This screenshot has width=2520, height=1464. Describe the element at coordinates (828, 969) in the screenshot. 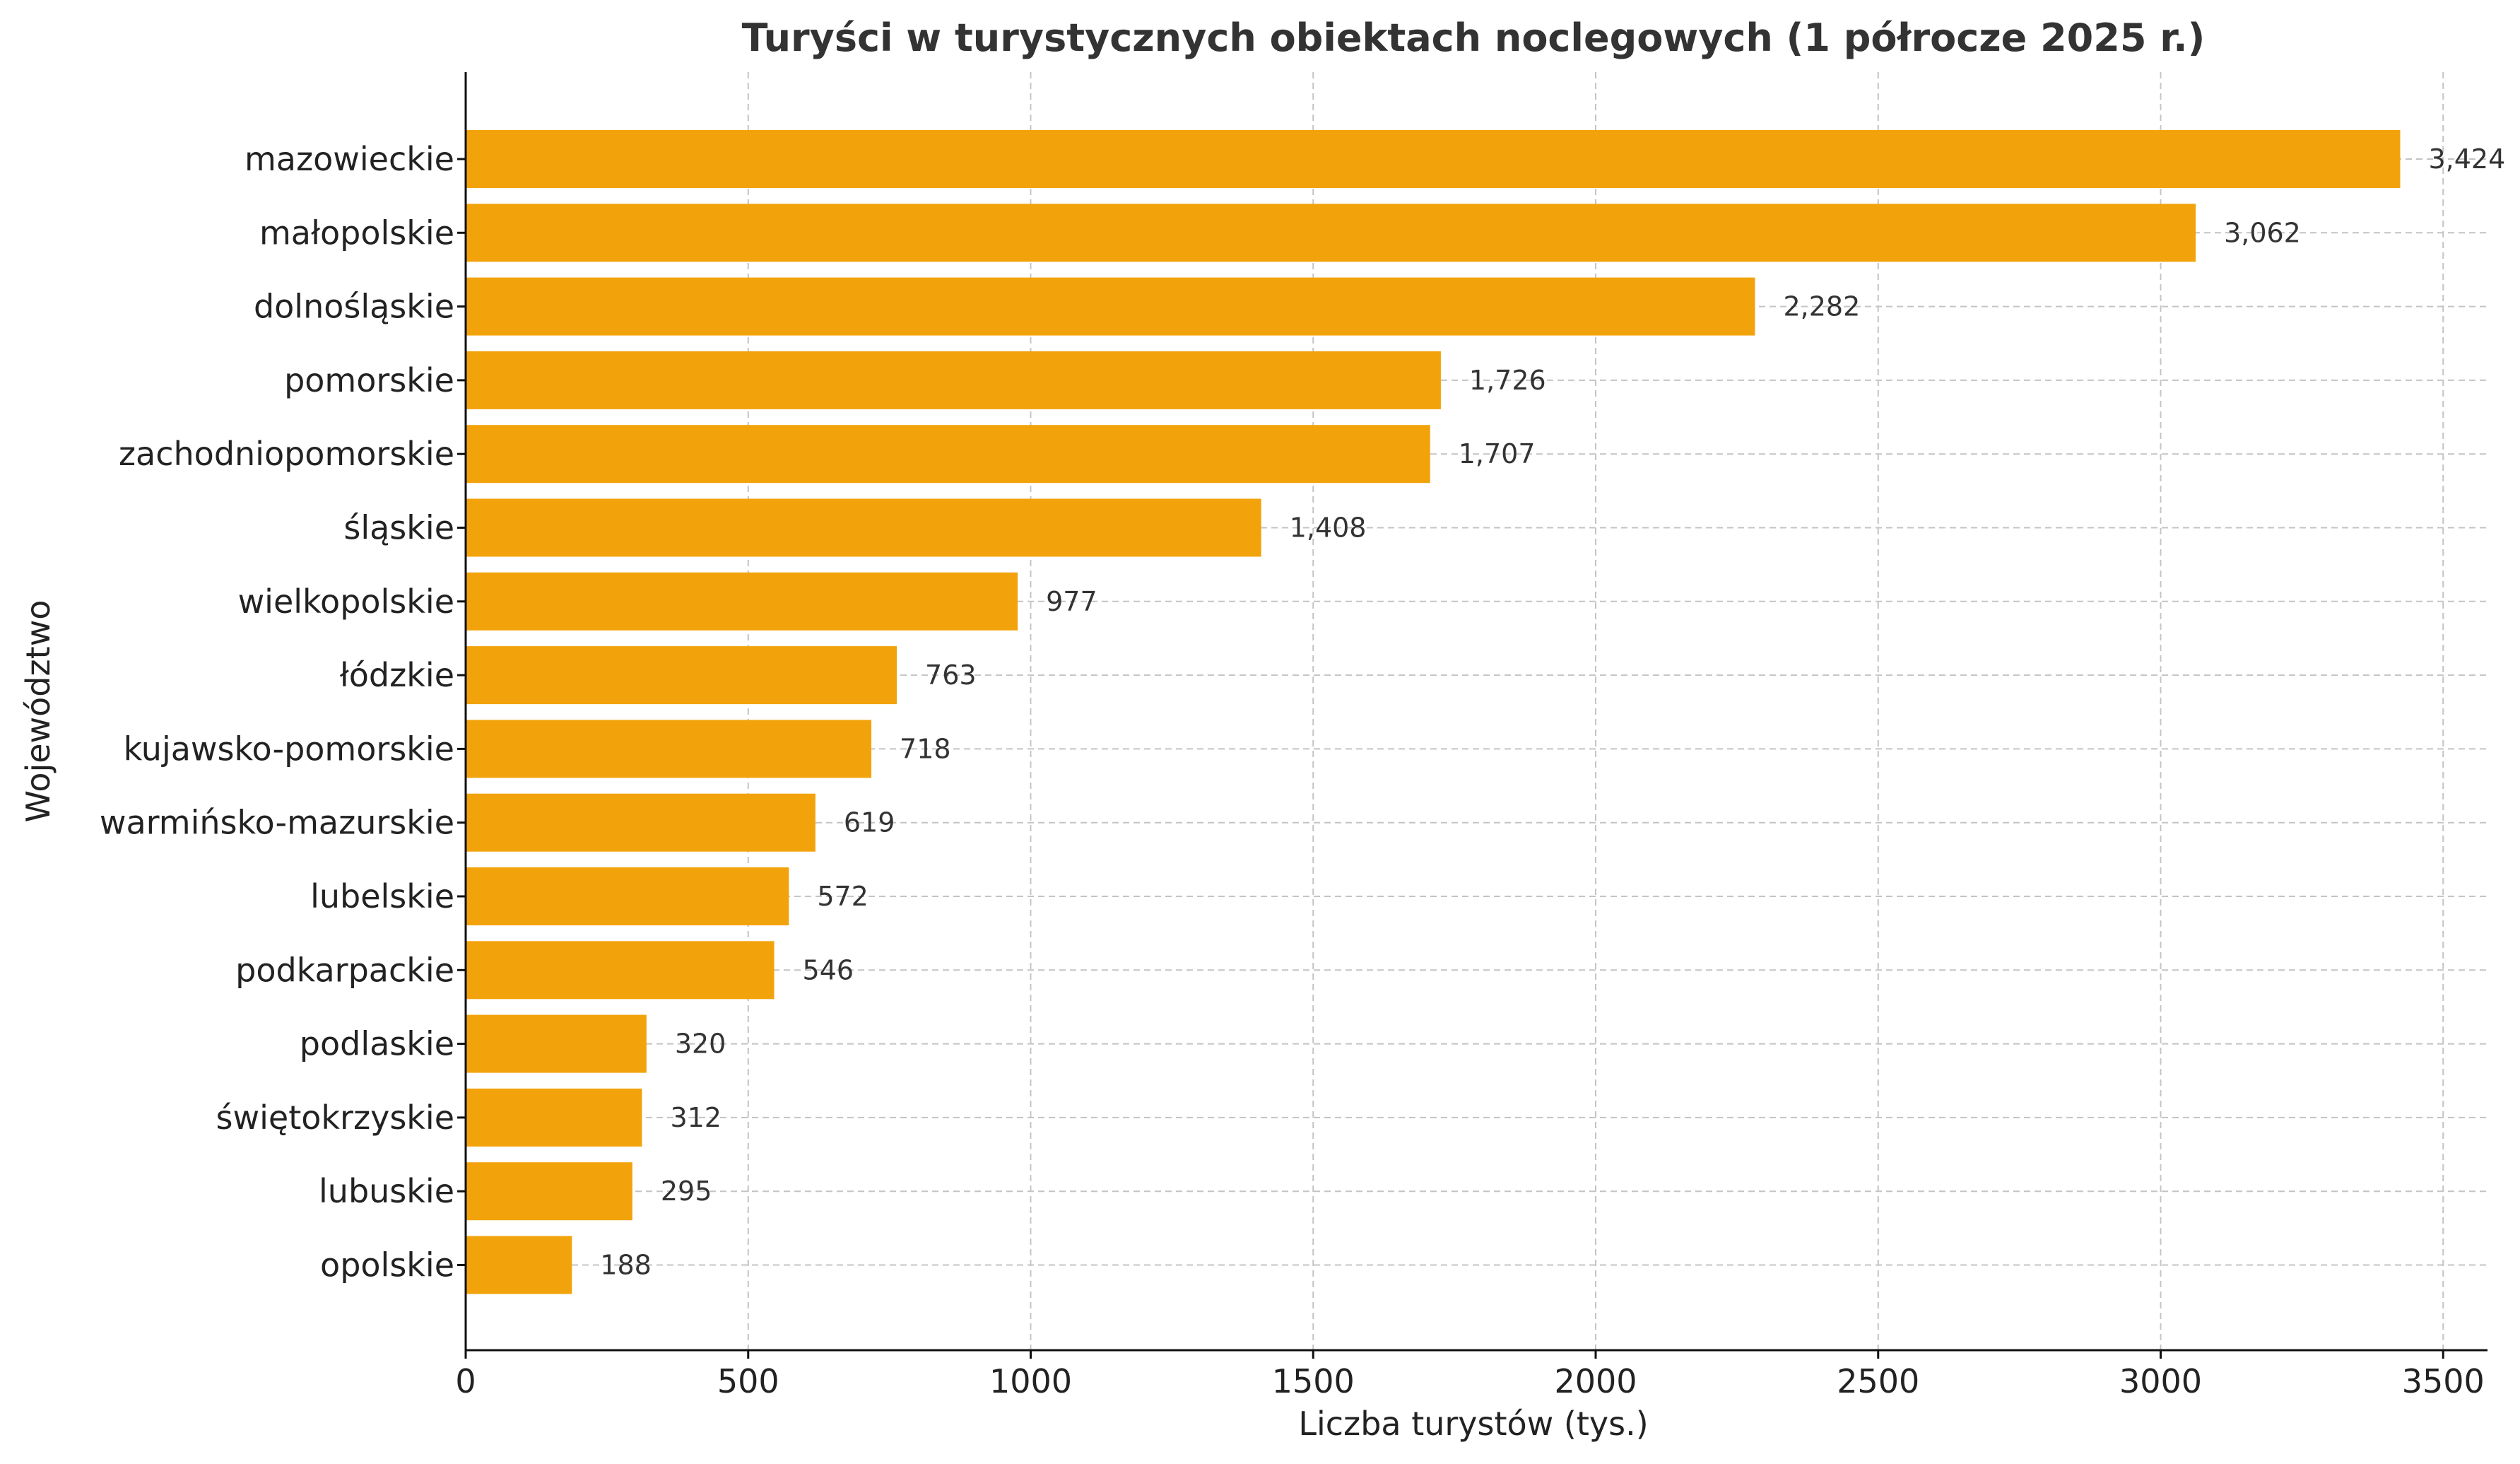

I see `value-label: 546` at that location.